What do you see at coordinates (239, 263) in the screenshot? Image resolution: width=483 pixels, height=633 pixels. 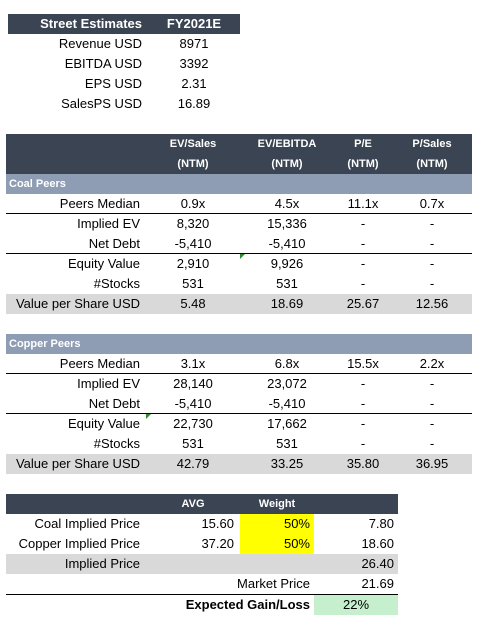 I see `coal-row-equity-value: Equity Value 2,910 9,926 - -` at bounding box center [239, 263].